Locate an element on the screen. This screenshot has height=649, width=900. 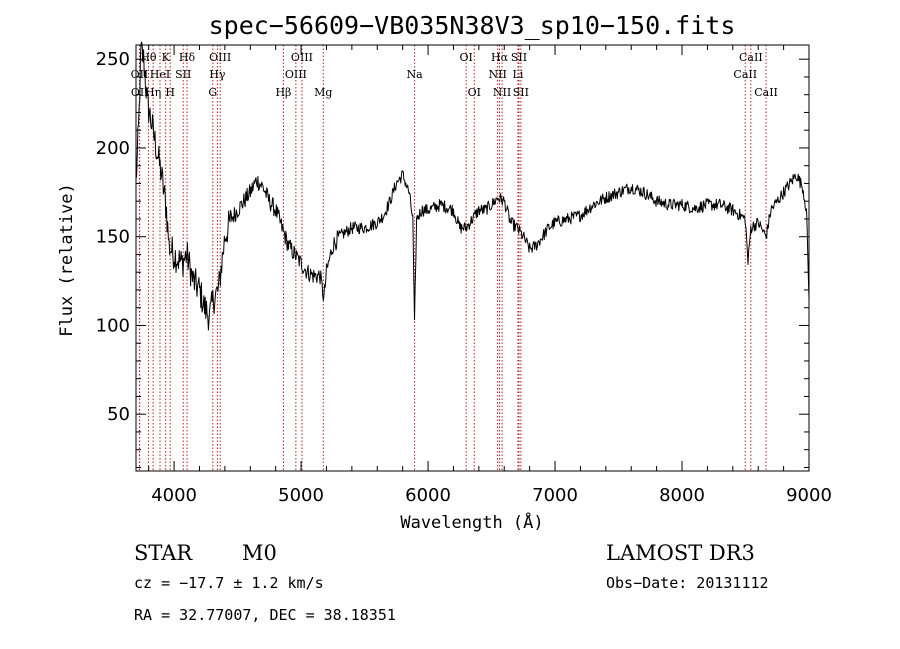
line-label-hθ: Hθ is located at coordinates (148, 57).